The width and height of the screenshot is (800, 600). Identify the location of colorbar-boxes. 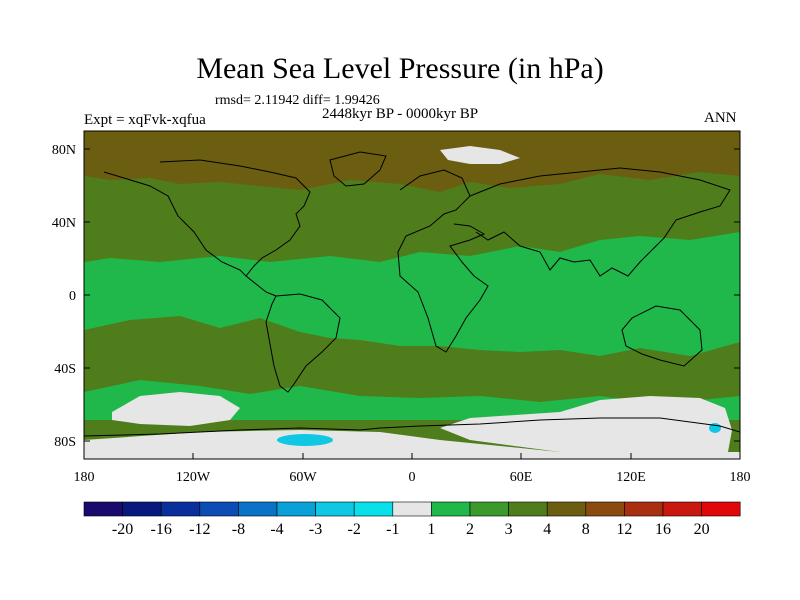
(412, 509).